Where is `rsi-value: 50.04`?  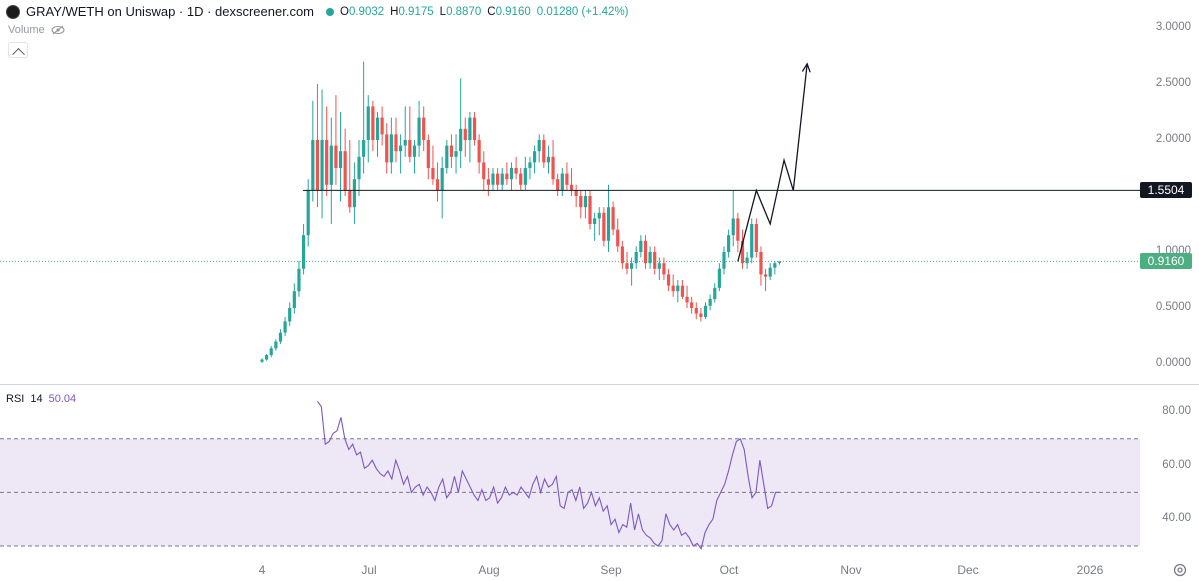
rsi-value: 50.04 is located at coordinates (62, 399).